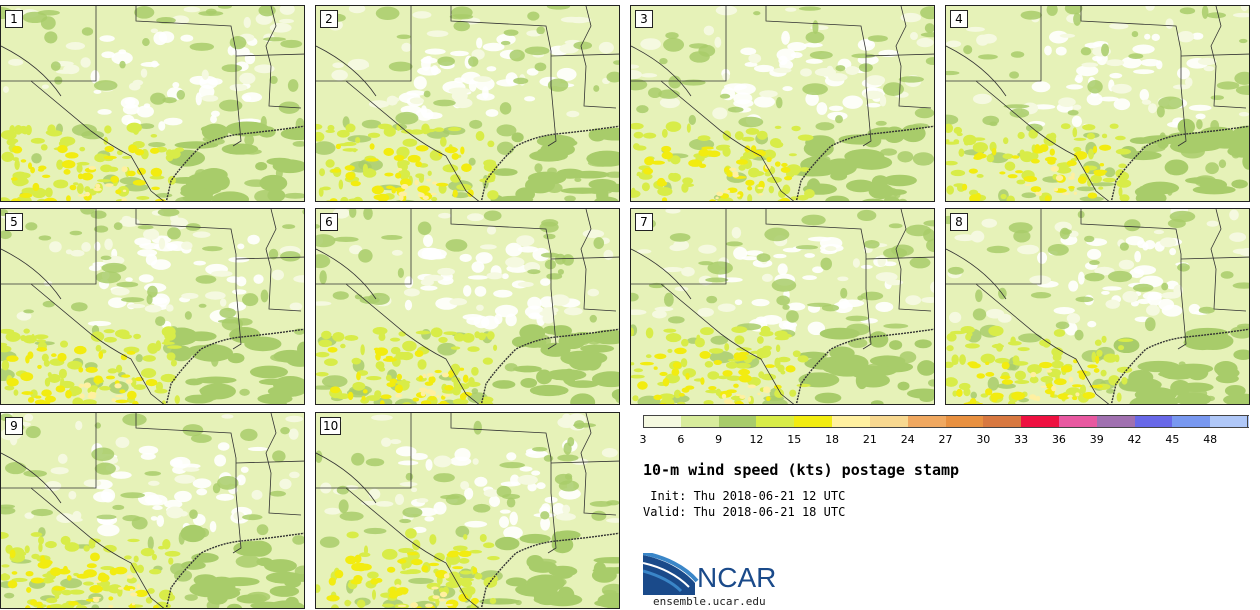 Image resolution: width=1260 pixels, height=610 pixels. What do you see at coordinates (644, 222) in the screenshot?
I see `panel-number-label: 7` at bounding box center [644, 222].